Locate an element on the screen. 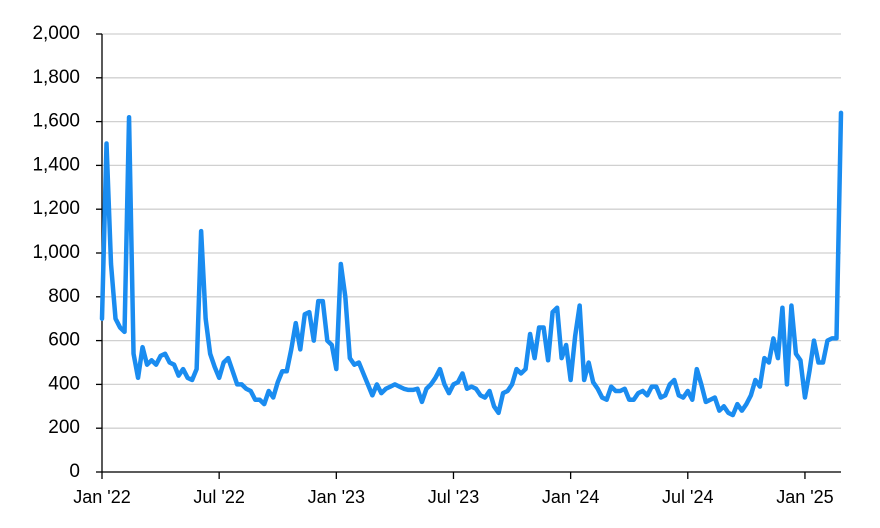 The width and height of the screenshot is (880, 528). y-tick-label: 1,400 is located at coordinates (56, 164).